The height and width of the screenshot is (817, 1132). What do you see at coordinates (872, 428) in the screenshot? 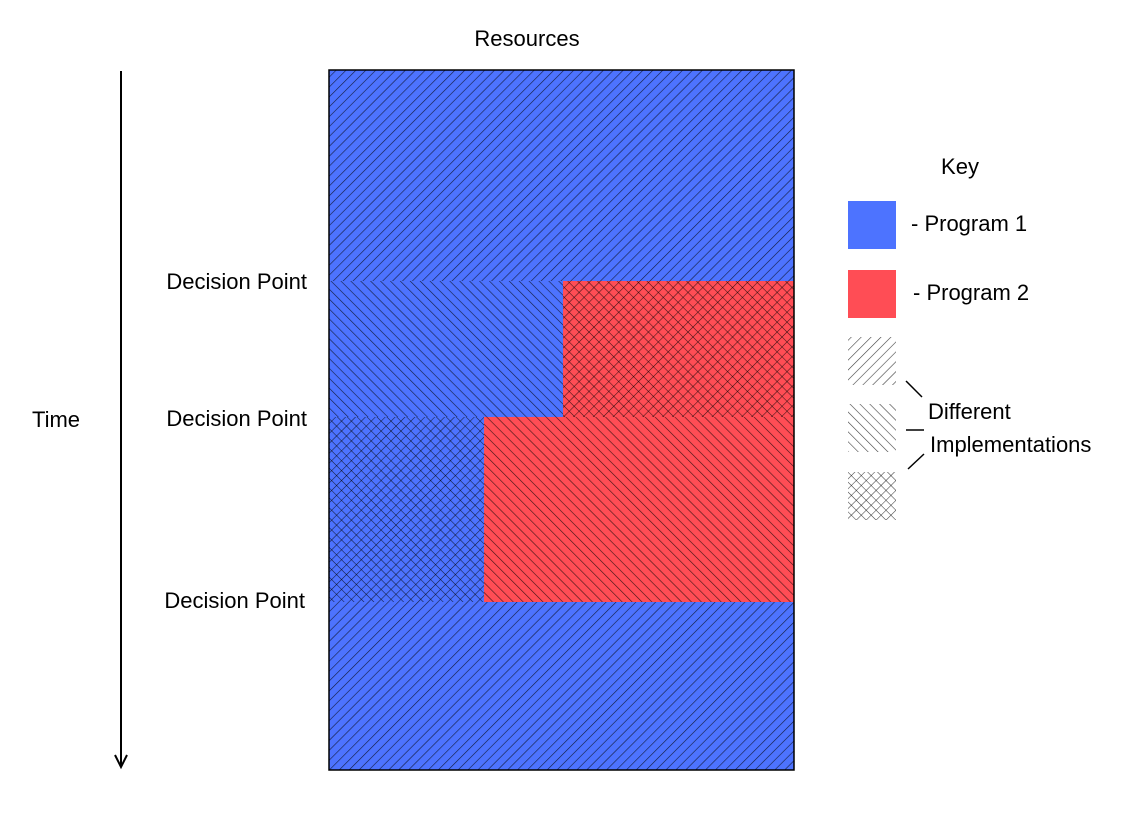
I see `key-hatch-forward-swatch` at bounding box center [872, 428].